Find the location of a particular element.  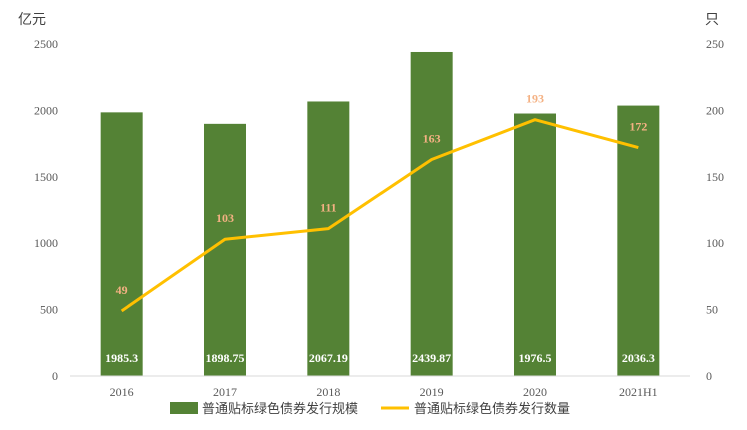

x-tick-label: 2017 is located at coordinates (225, 392).